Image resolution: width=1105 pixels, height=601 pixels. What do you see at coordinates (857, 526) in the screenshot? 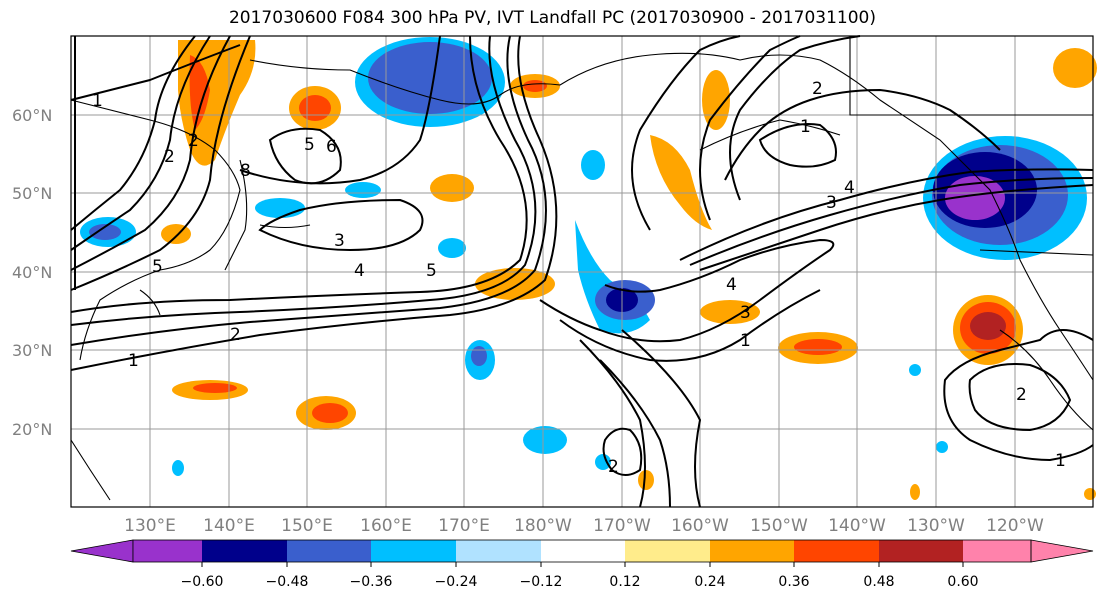
I see `lon-label: 140°W` at bounding box center [857, 526].